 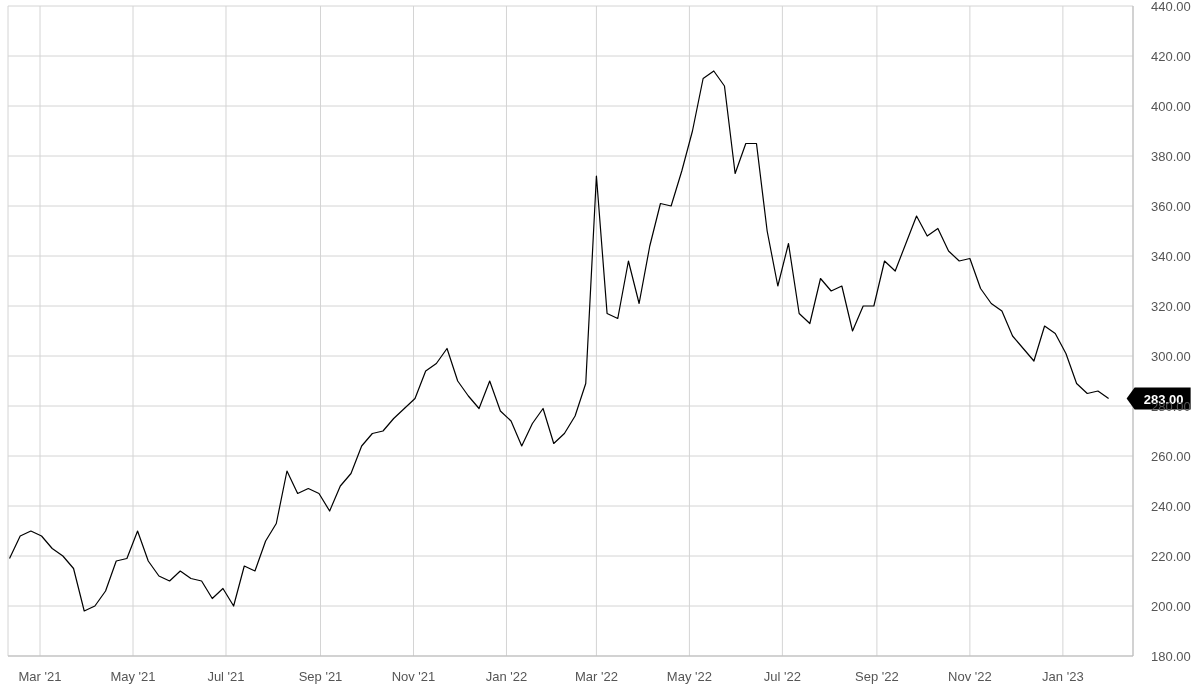 What do you see at coordinates (689, 677) in the screenshot?
I see `x-tick-label: May '22` at bounding box center [689, 677].